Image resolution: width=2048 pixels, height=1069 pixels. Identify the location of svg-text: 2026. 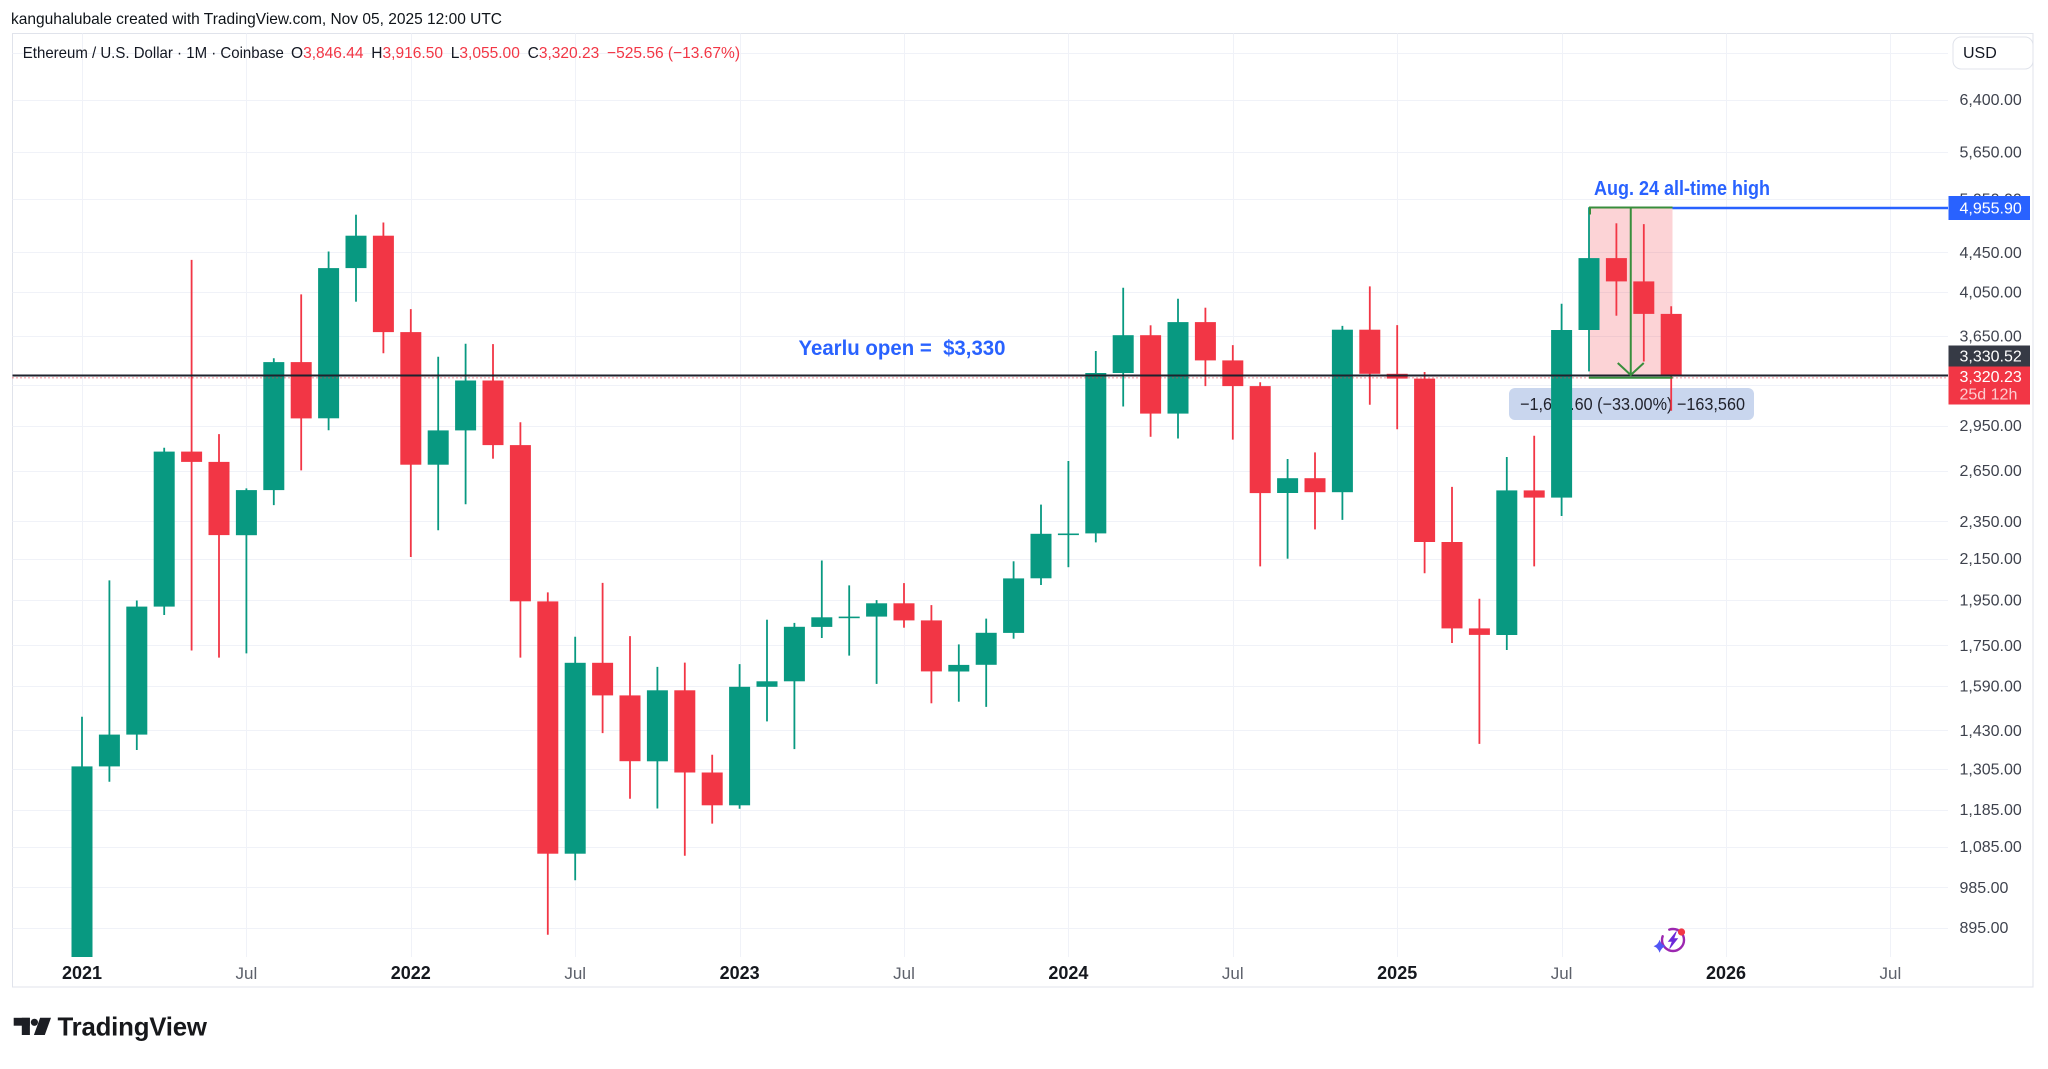
(1726, 973).